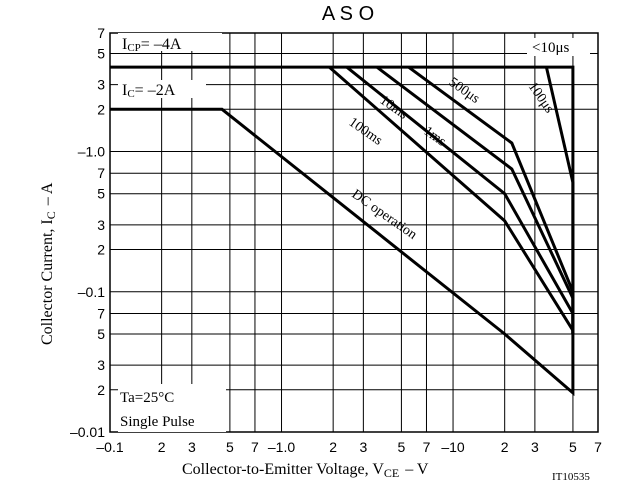 Image resolution: width=621 pixels, height=495 pixels. What do you see at coordinates (551, 48) in the screenshot?
I see `label-10us: <10μs` at bounding box center [551, 48].